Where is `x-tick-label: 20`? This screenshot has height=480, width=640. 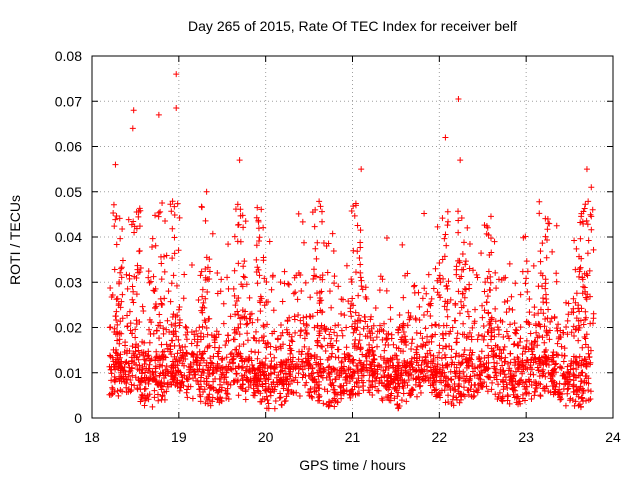
x-tick-label: 20 is located at coordinates (266, 437).